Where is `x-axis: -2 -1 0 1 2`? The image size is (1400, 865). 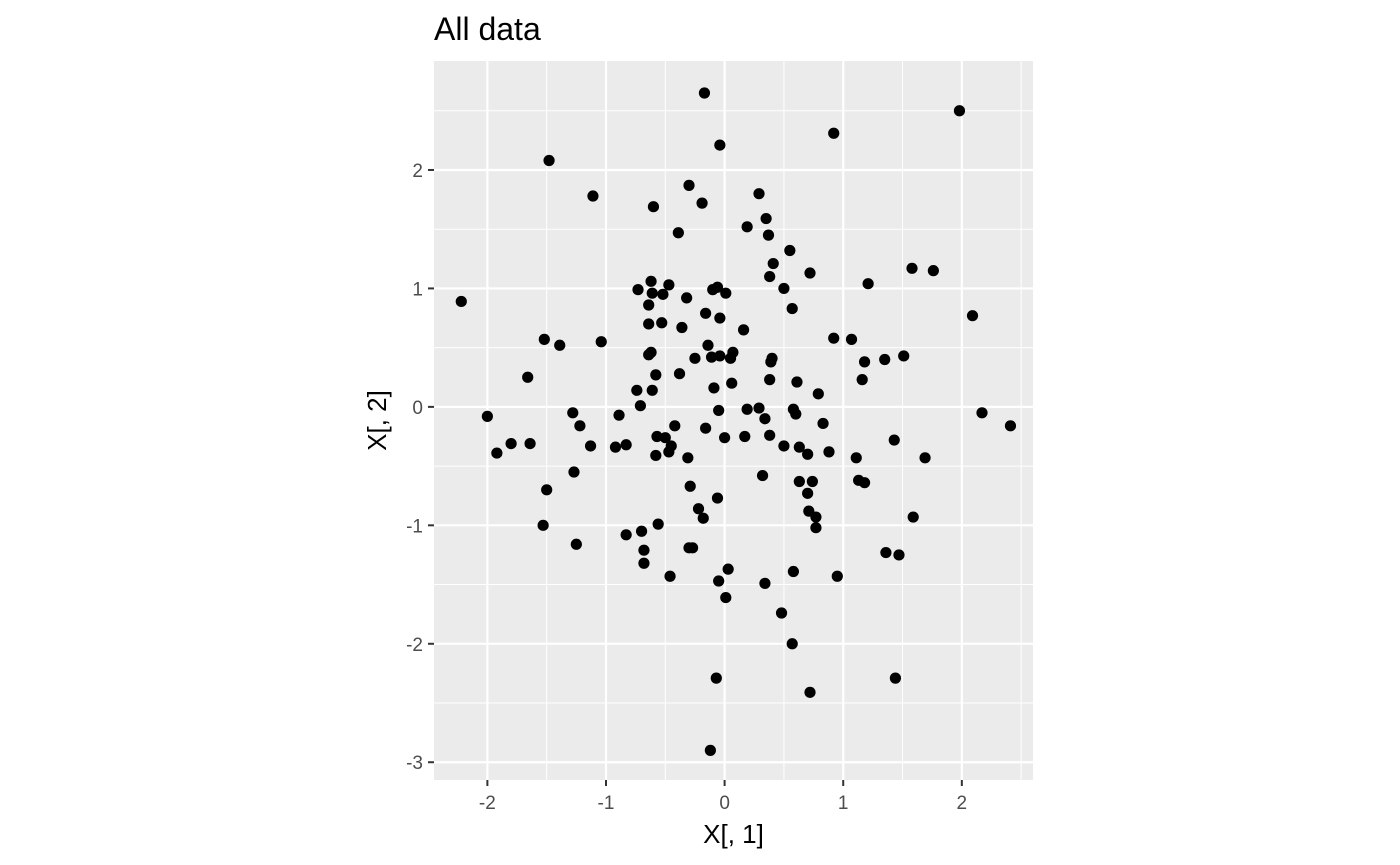 x-axis: -2 -1 0 1 2 is located at coordinates (723, 797).